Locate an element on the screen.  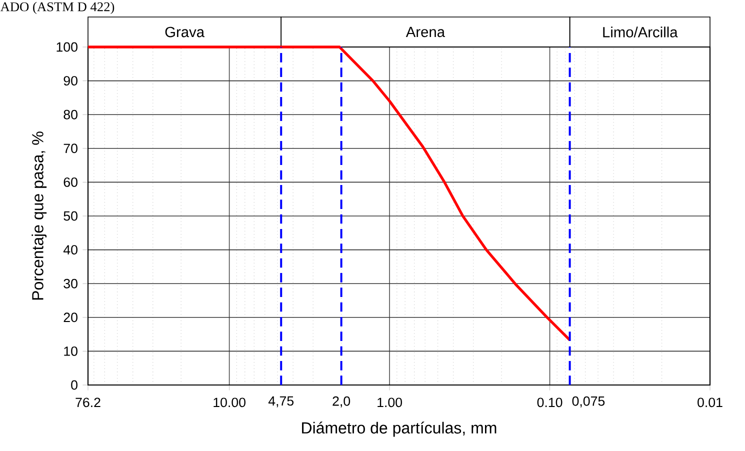
ref-line-label: 4,75 is located at coordinates (281, 402).